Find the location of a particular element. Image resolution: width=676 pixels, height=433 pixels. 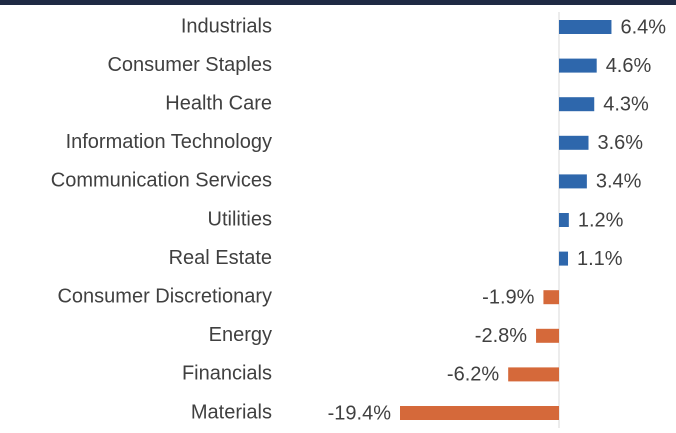

value-label: 3.4% is located at coordinates (619, 182).